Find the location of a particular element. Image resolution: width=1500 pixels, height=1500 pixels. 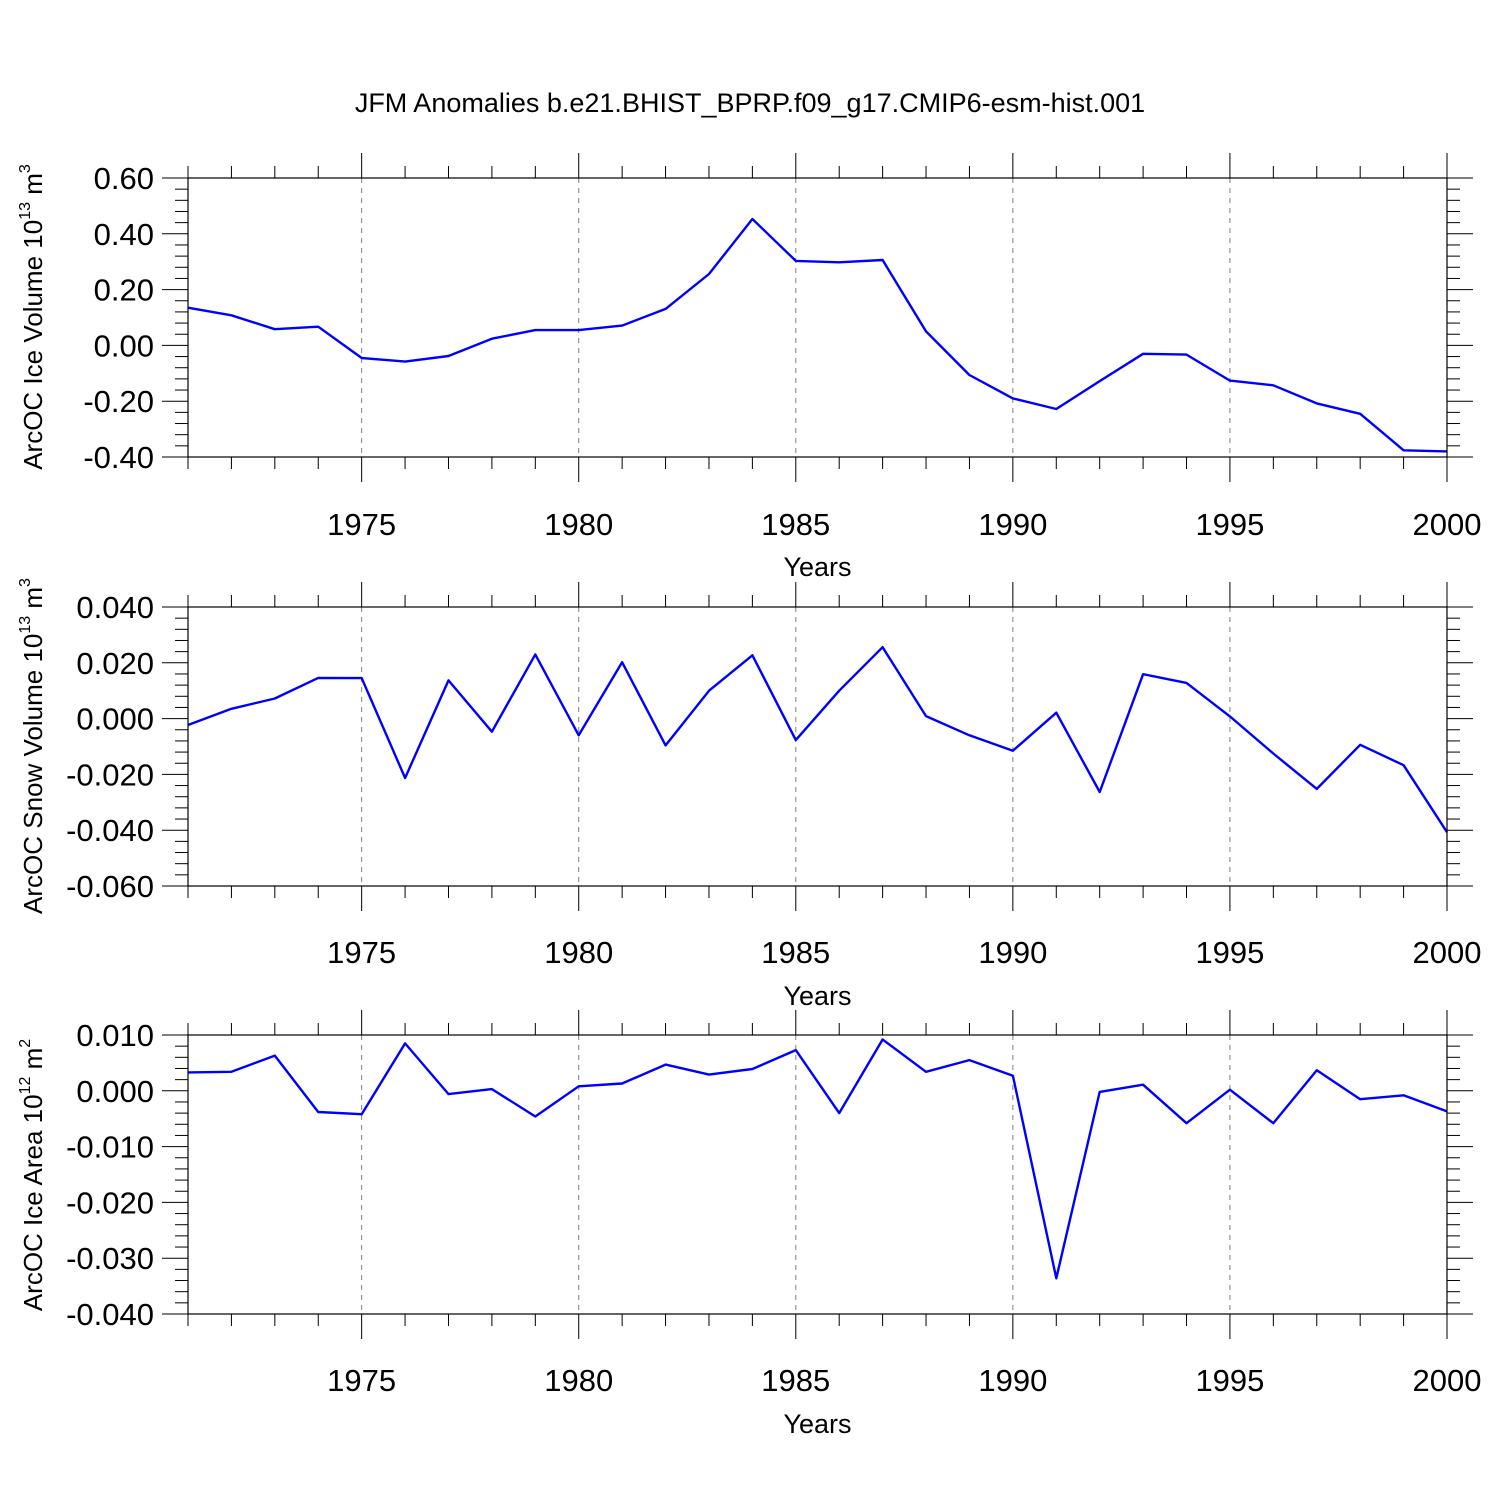

y-axis-label: ArcOC Snow Volume 1013 m3 is located at coordinates (32, 746).